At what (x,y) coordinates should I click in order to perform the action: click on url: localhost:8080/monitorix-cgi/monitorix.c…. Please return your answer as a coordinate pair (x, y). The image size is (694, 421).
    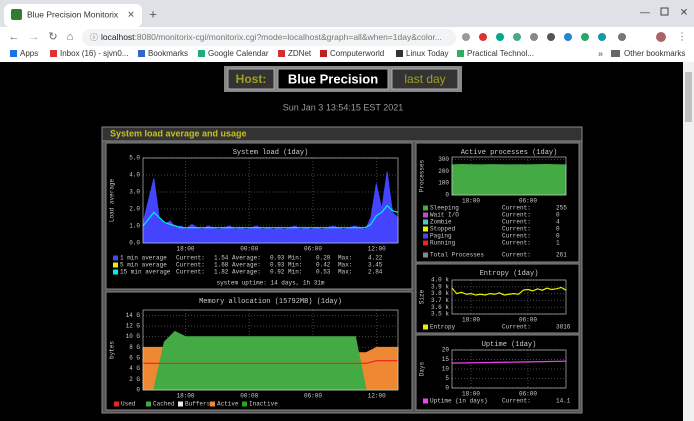
    Looking at the image, I should click on (271, 37).